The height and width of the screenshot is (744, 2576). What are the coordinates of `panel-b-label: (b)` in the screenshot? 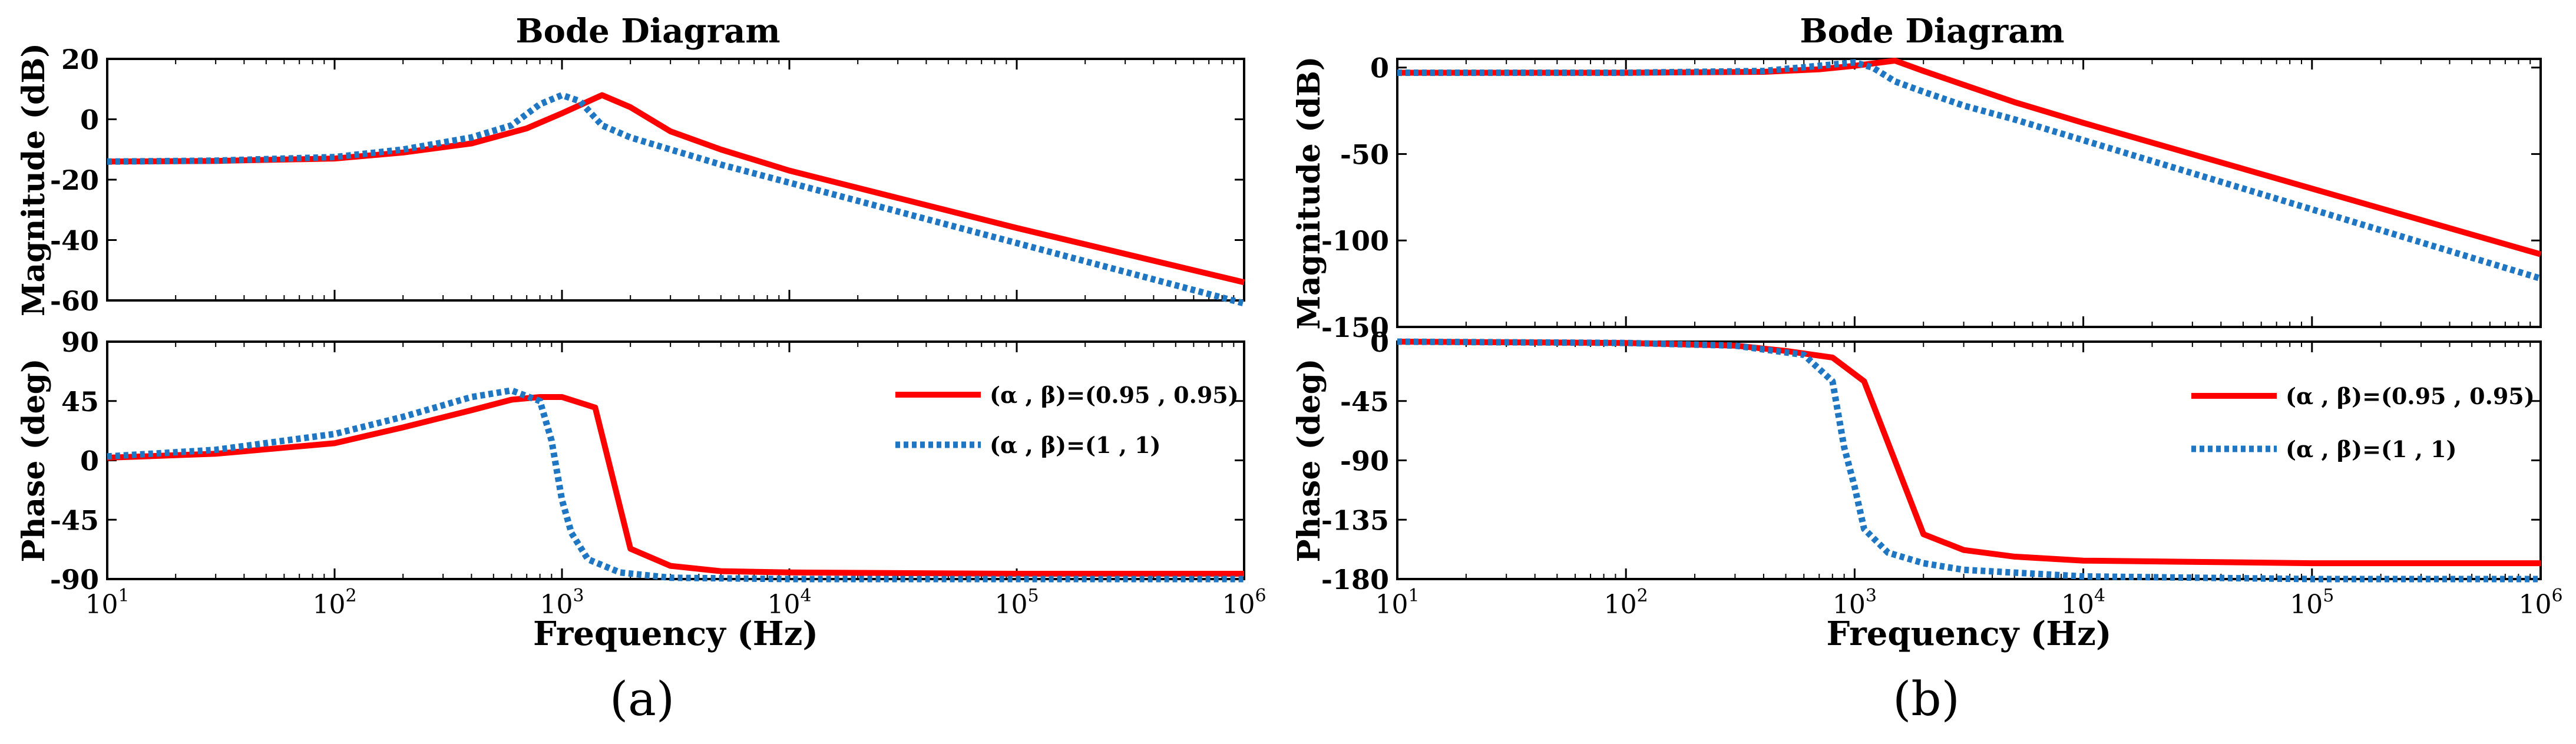 It's located at (1926, 699).